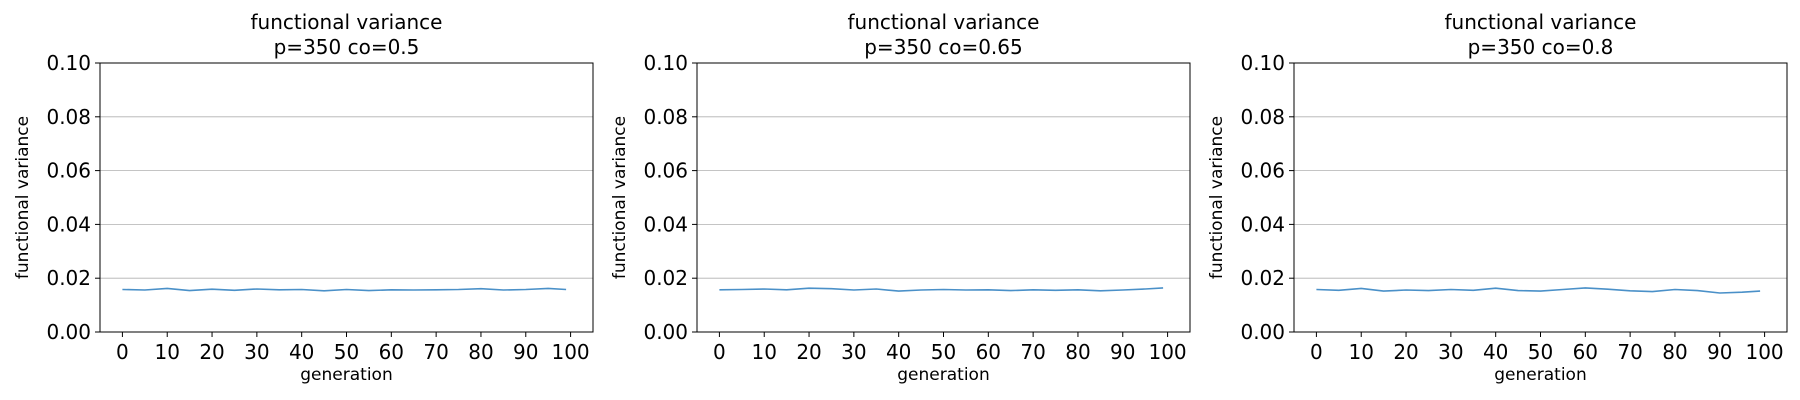 Image resolution: width=1800 pixels, height=400 pixels. I want to click on chart-subtitle: p=350 co=0.8, so click(1541, 47).